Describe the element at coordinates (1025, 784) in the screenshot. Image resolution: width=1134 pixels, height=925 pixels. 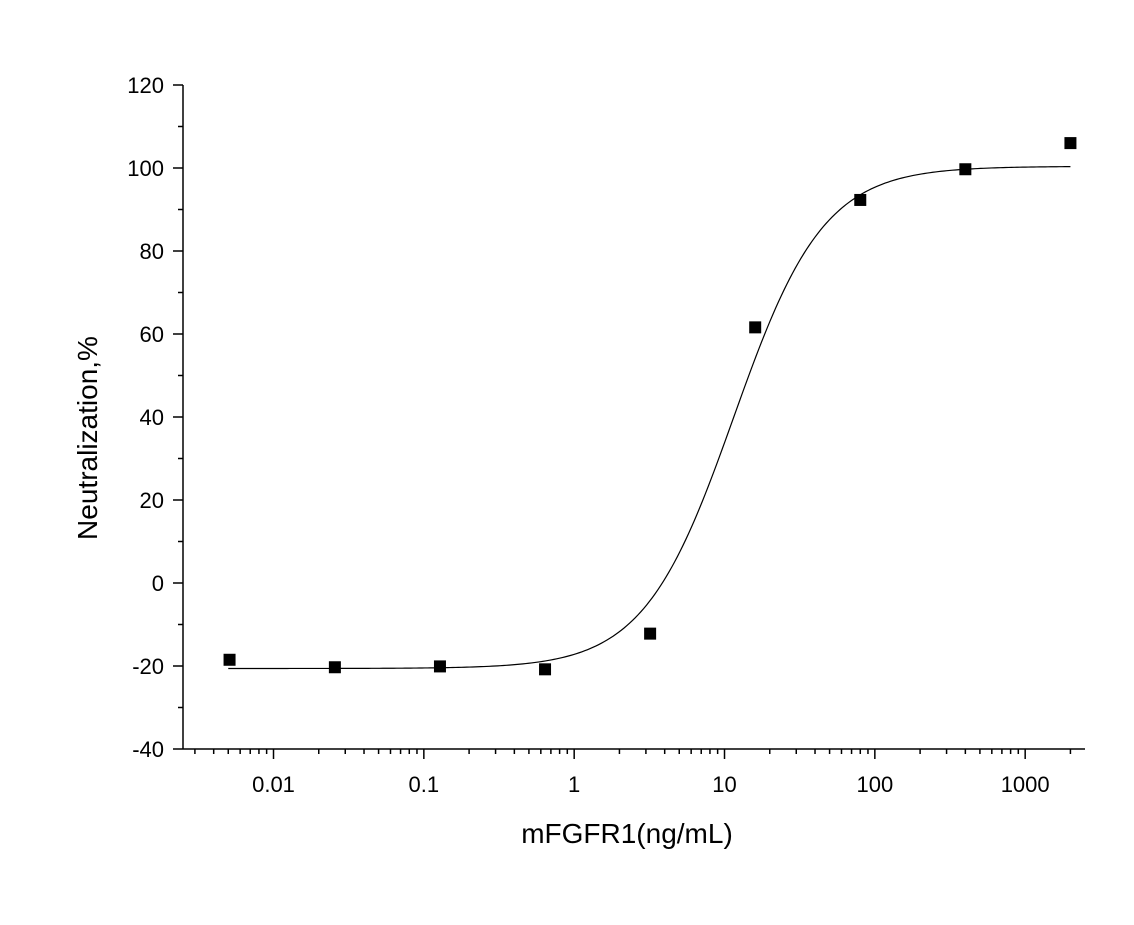
I see `x-tick-label: 1000` at that location.